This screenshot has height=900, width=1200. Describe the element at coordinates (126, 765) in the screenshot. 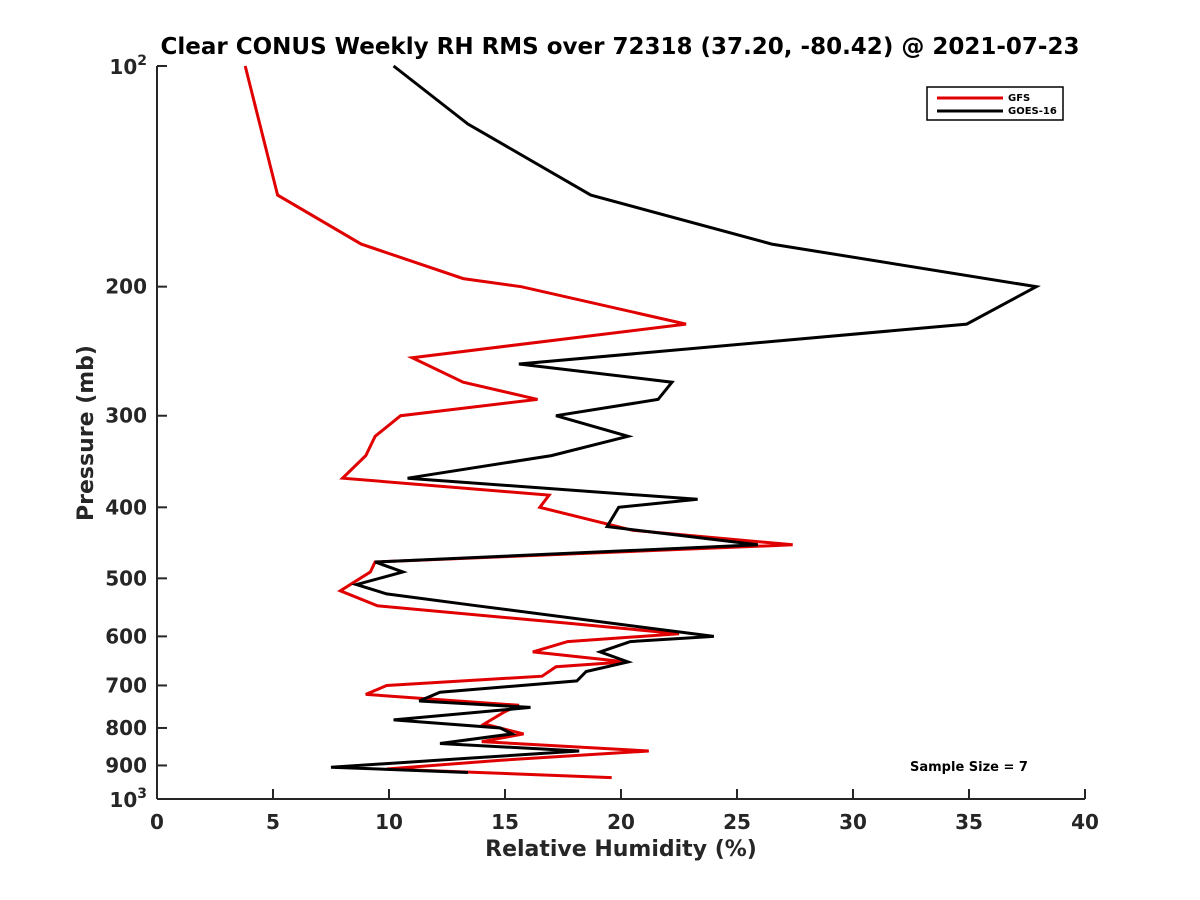

I see `y-tick-label: 900` at that location.